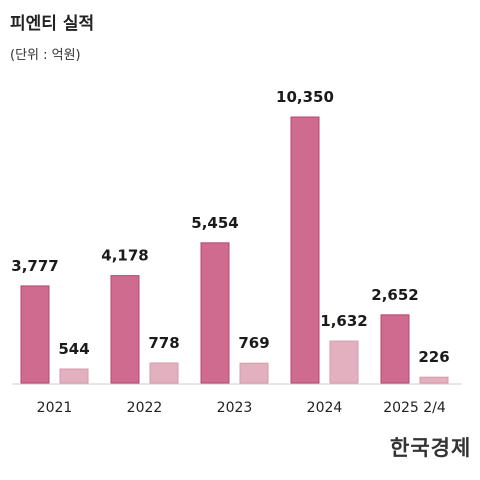  I want to click on data-label: 778, so click(163, 343).